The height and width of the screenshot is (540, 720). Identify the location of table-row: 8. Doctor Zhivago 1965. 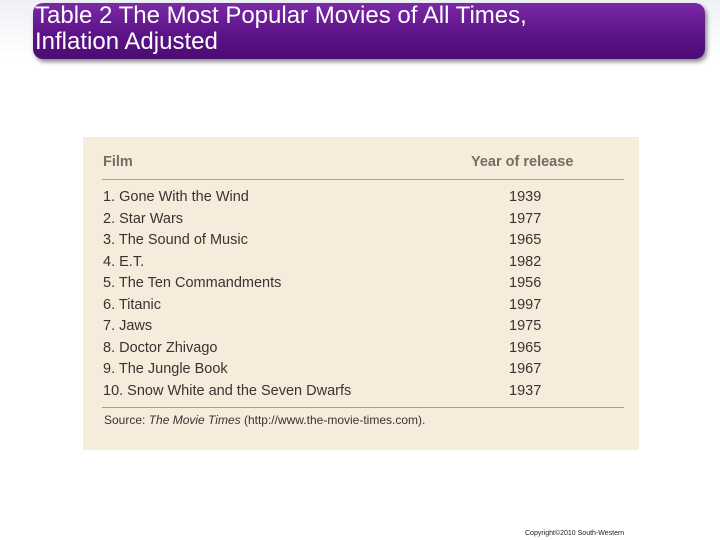
(363, 349).